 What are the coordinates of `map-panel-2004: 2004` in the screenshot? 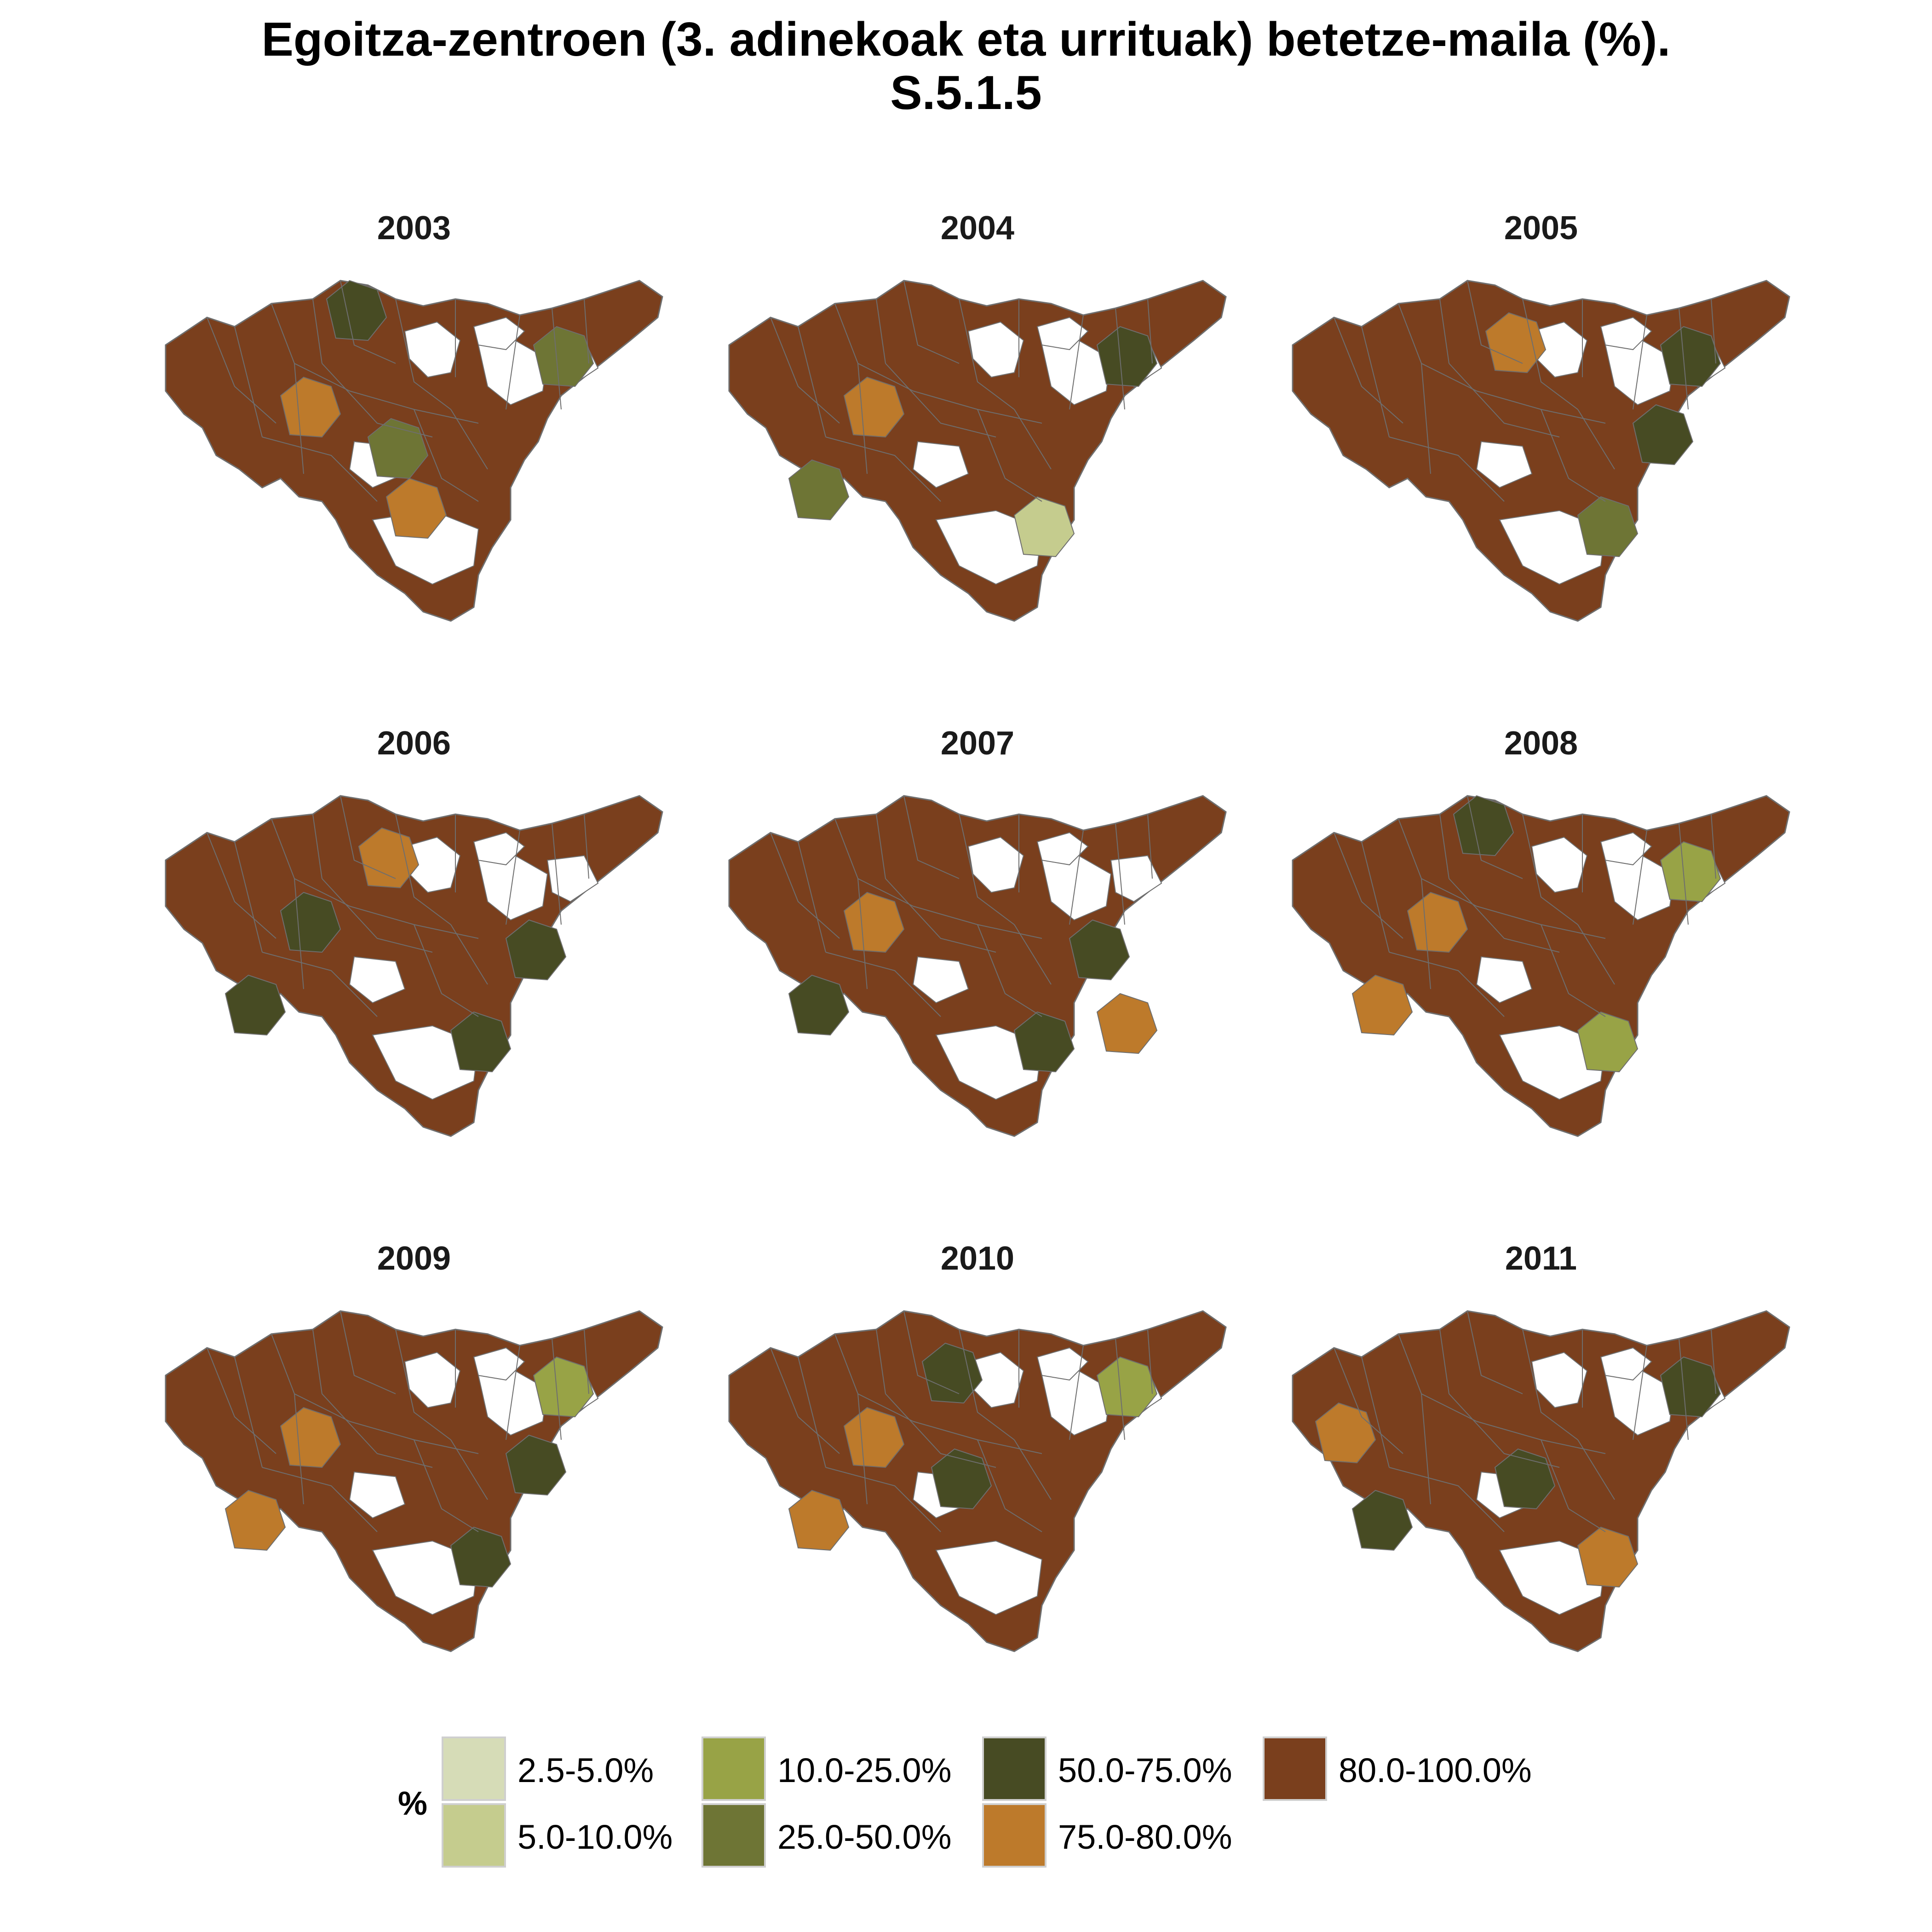 It's located at (977, 442).